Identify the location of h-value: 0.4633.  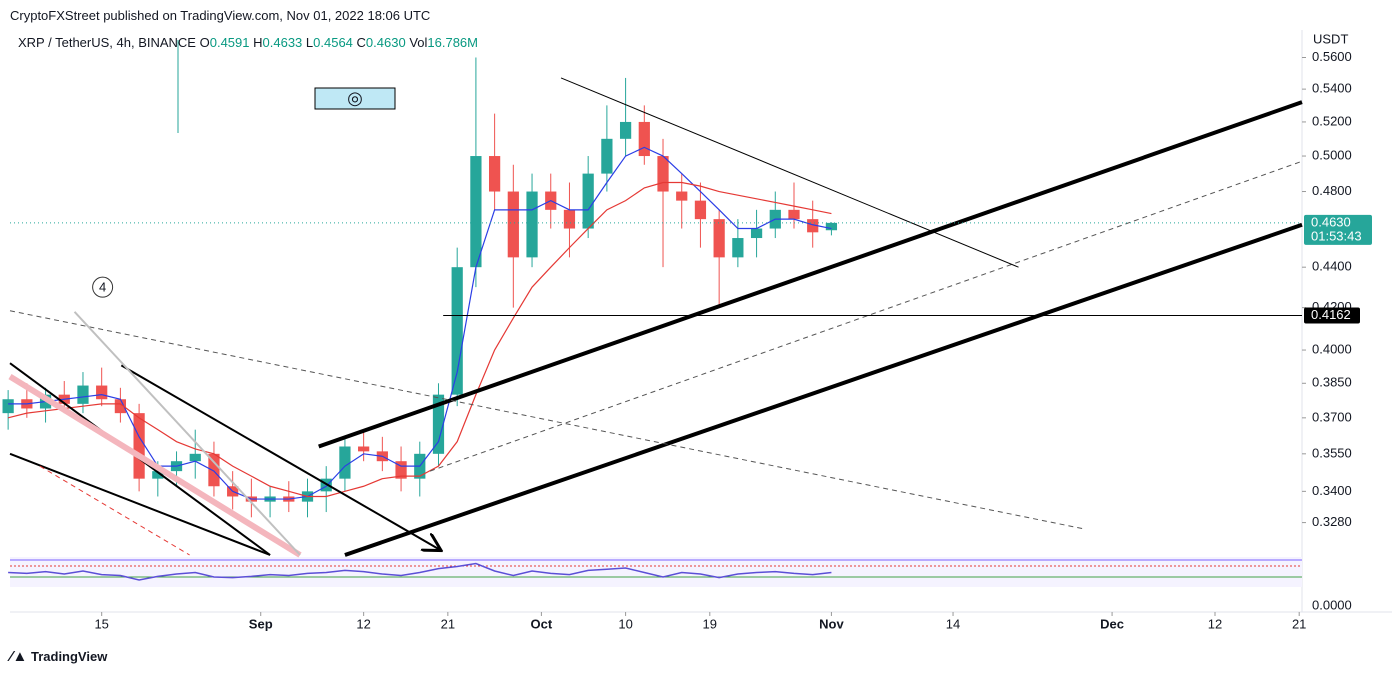
(282, 42).